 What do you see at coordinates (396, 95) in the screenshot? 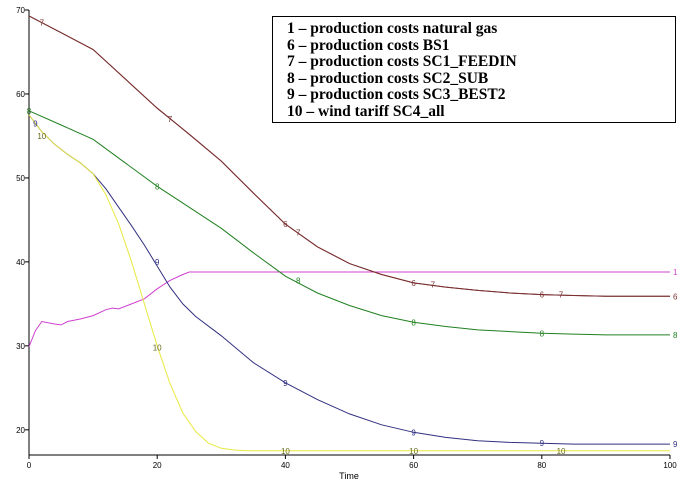
I see `legend-entry-9: 9 – production costs SC3_BEST2` at bounding box center [396, 95].